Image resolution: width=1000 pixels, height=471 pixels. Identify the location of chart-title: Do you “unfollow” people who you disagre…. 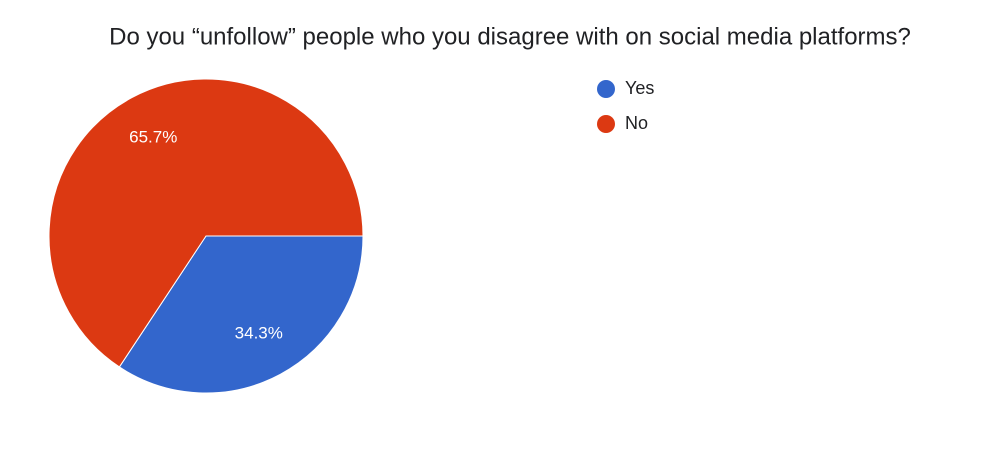
(510, 36).